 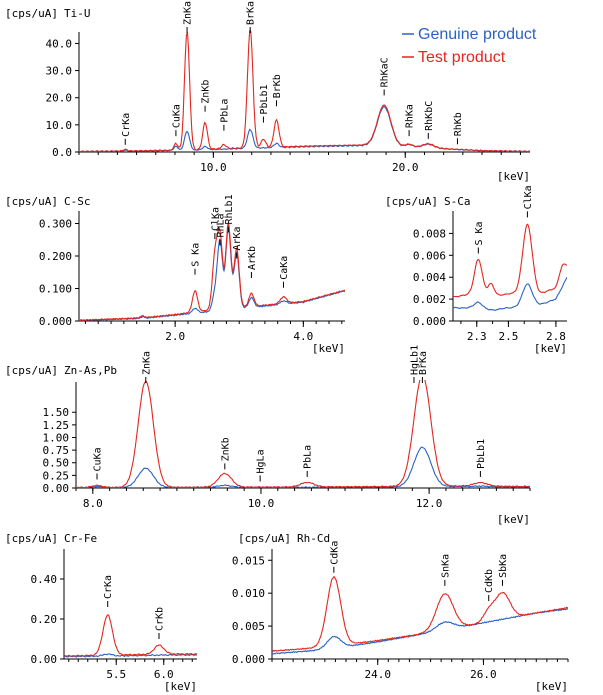 What do you see at coordinates (429, 277) in the screenshot?
I see `y-tick-label: 0.004` at bounding box center [429, 277].